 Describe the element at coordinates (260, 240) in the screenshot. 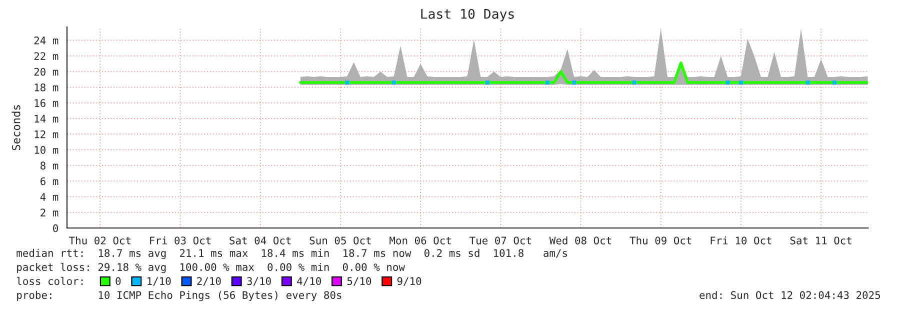

I see `x-tick-label: Sat 04 Oct` at that location.